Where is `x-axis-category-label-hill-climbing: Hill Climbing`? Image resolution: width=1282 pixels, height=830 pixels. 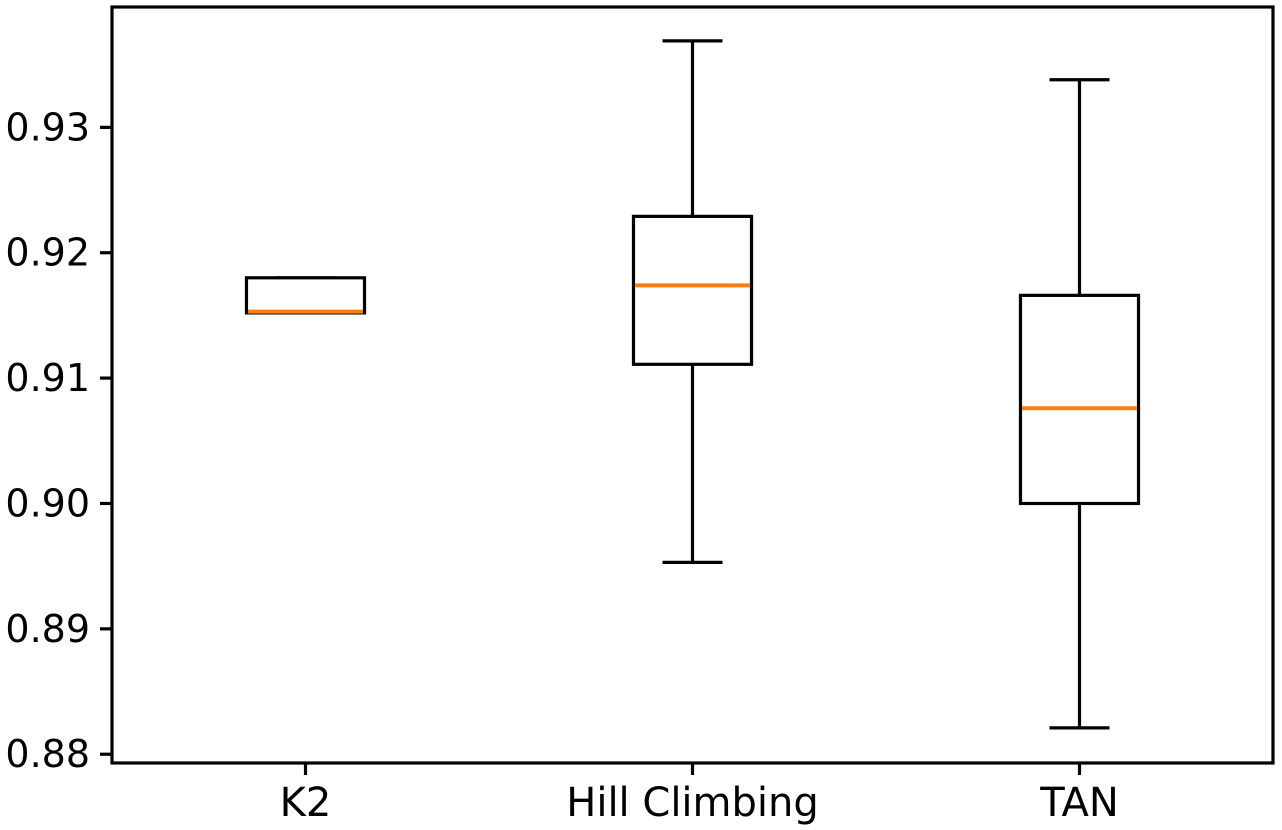
x-axis-category-label-hill-climbing: Hill Climbing is located at coordinates (692, 803).